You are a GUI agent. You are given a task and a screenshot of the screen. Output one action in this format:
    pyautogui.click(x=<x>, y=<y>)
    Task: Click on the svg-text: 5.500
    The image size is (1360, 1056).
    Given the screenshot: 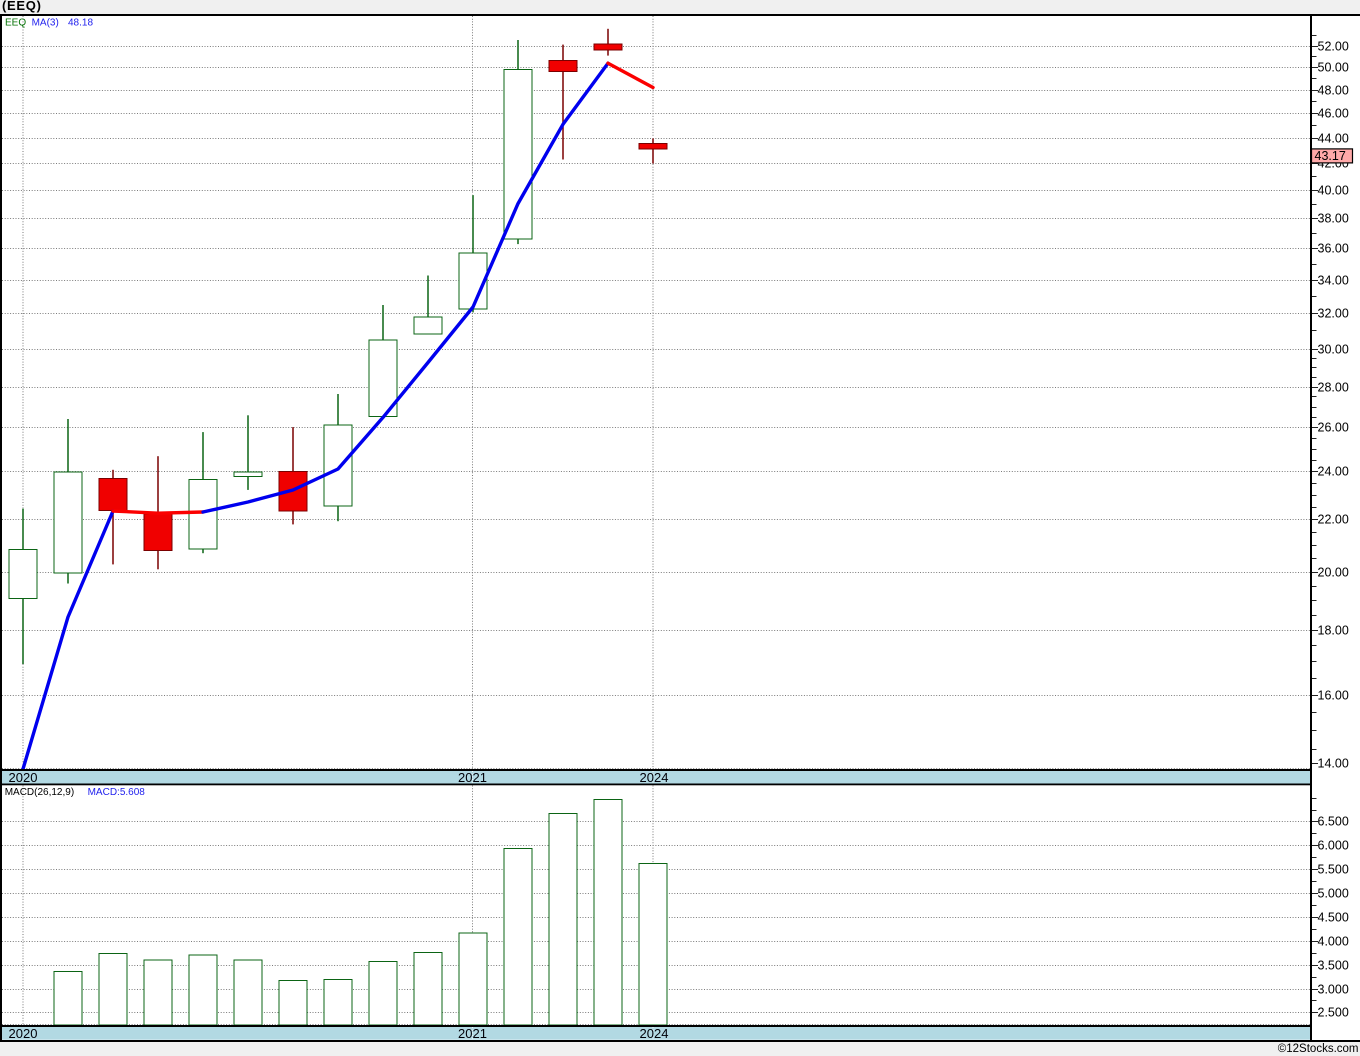 What is the action you would take?
    pyautogui.click(x=1333, y=870)
    